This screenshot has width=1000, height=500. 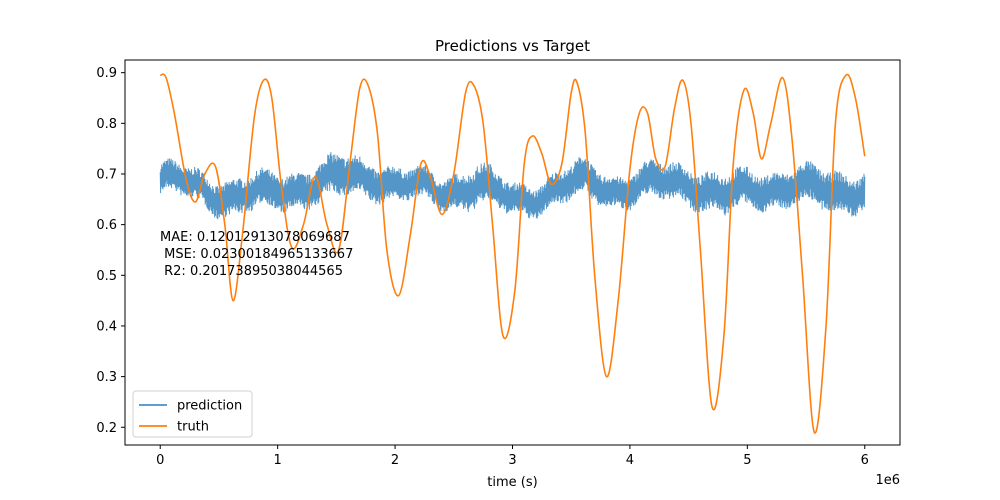 I want to click on legend-label-prediction: prediction, so click(x=209, y=406).